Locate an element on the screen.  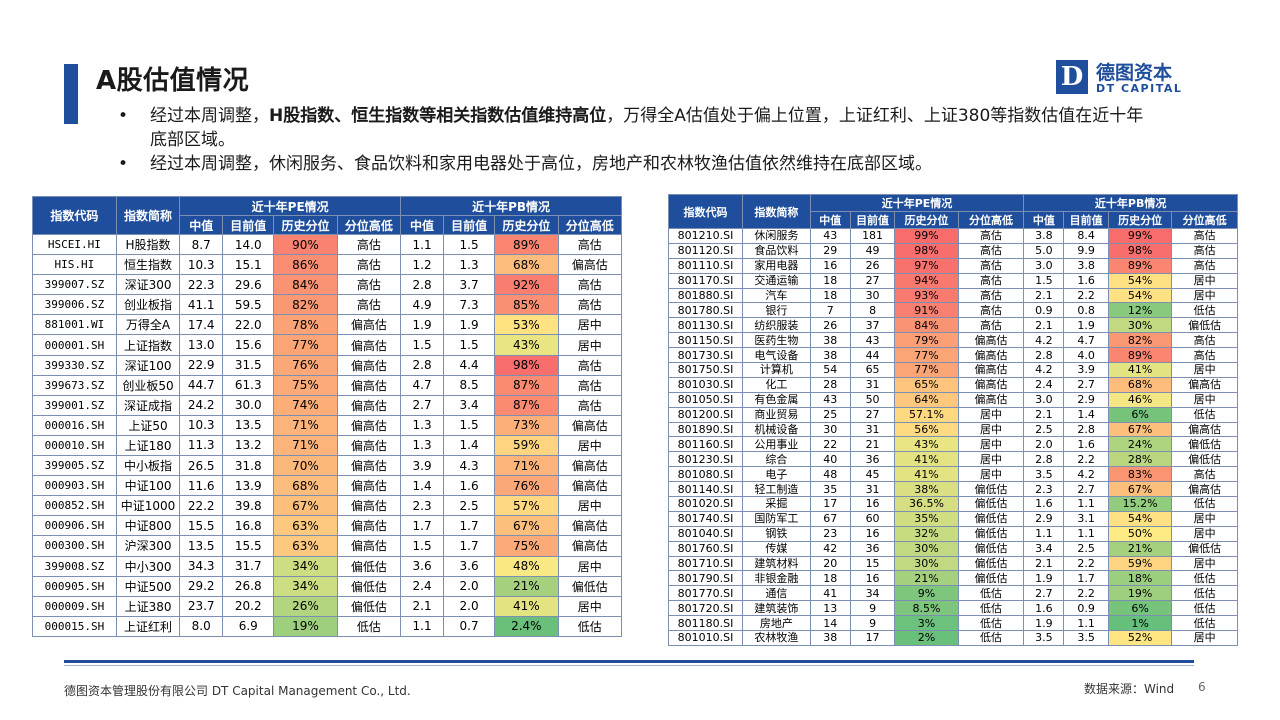
cell-pe-median: 22 is located at coordinates (830, 444).